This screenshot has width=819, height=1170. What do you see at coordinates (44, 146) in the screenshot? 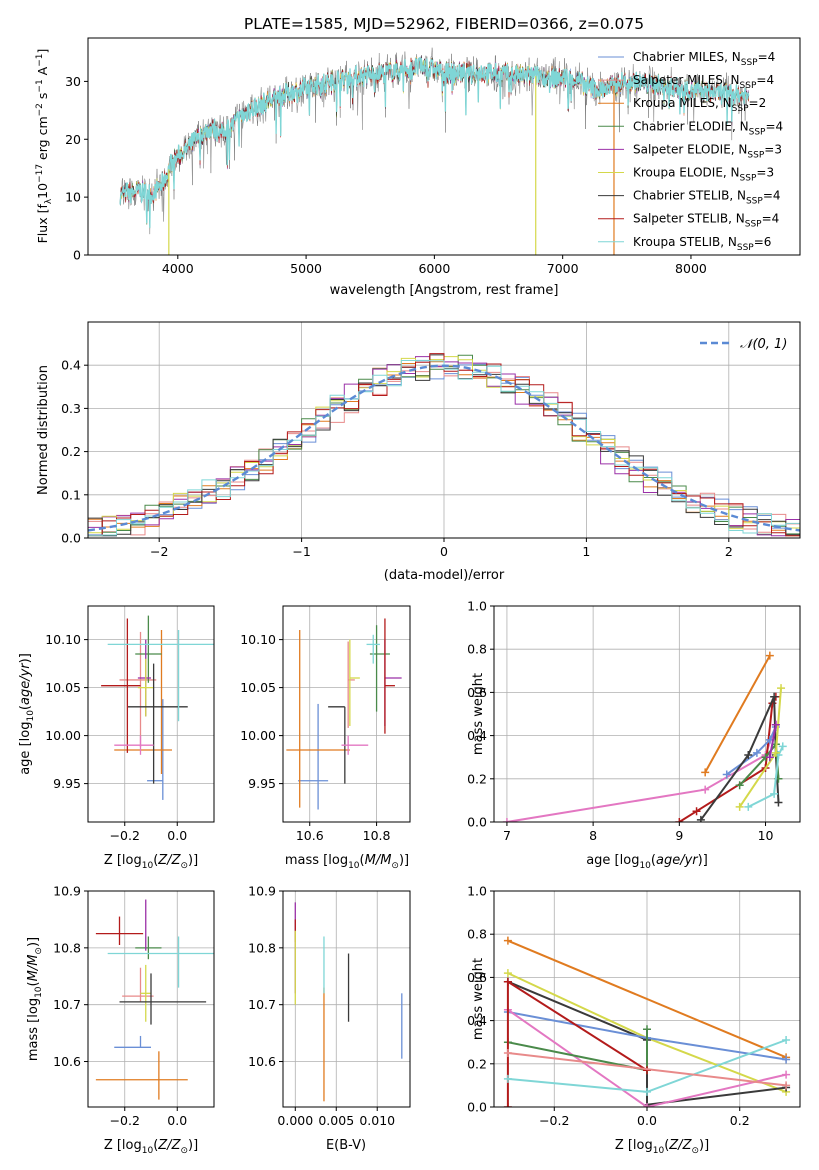
I see `y-axis-label: Flux [fλ10−17 erg cm−2 s−1 A−1]` at bounding box center [44, 146].